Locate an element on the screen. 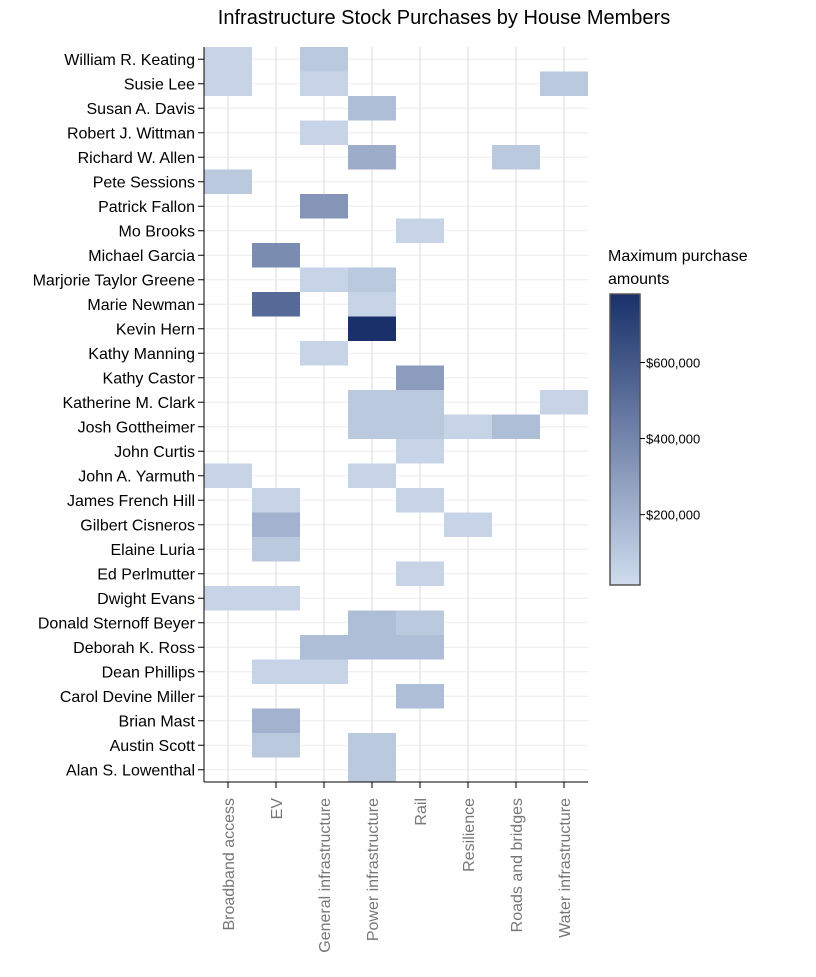 This screenshot has height=977, width=816. y-tick-label: Kathy Castor is located at coordinates (149, 378).